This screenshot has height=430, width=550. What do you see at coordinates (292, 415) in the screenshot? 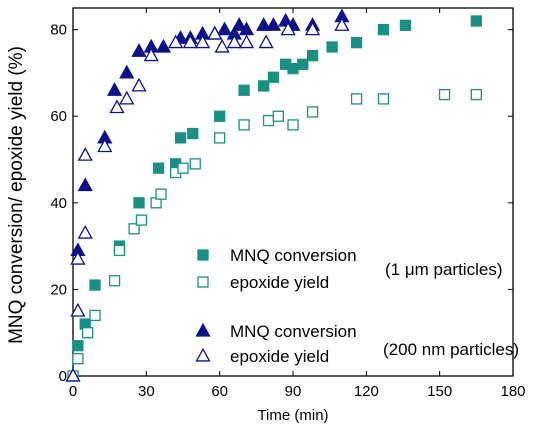
I see `x-axis-label: Time (min)` at bounding box center [292, 415].